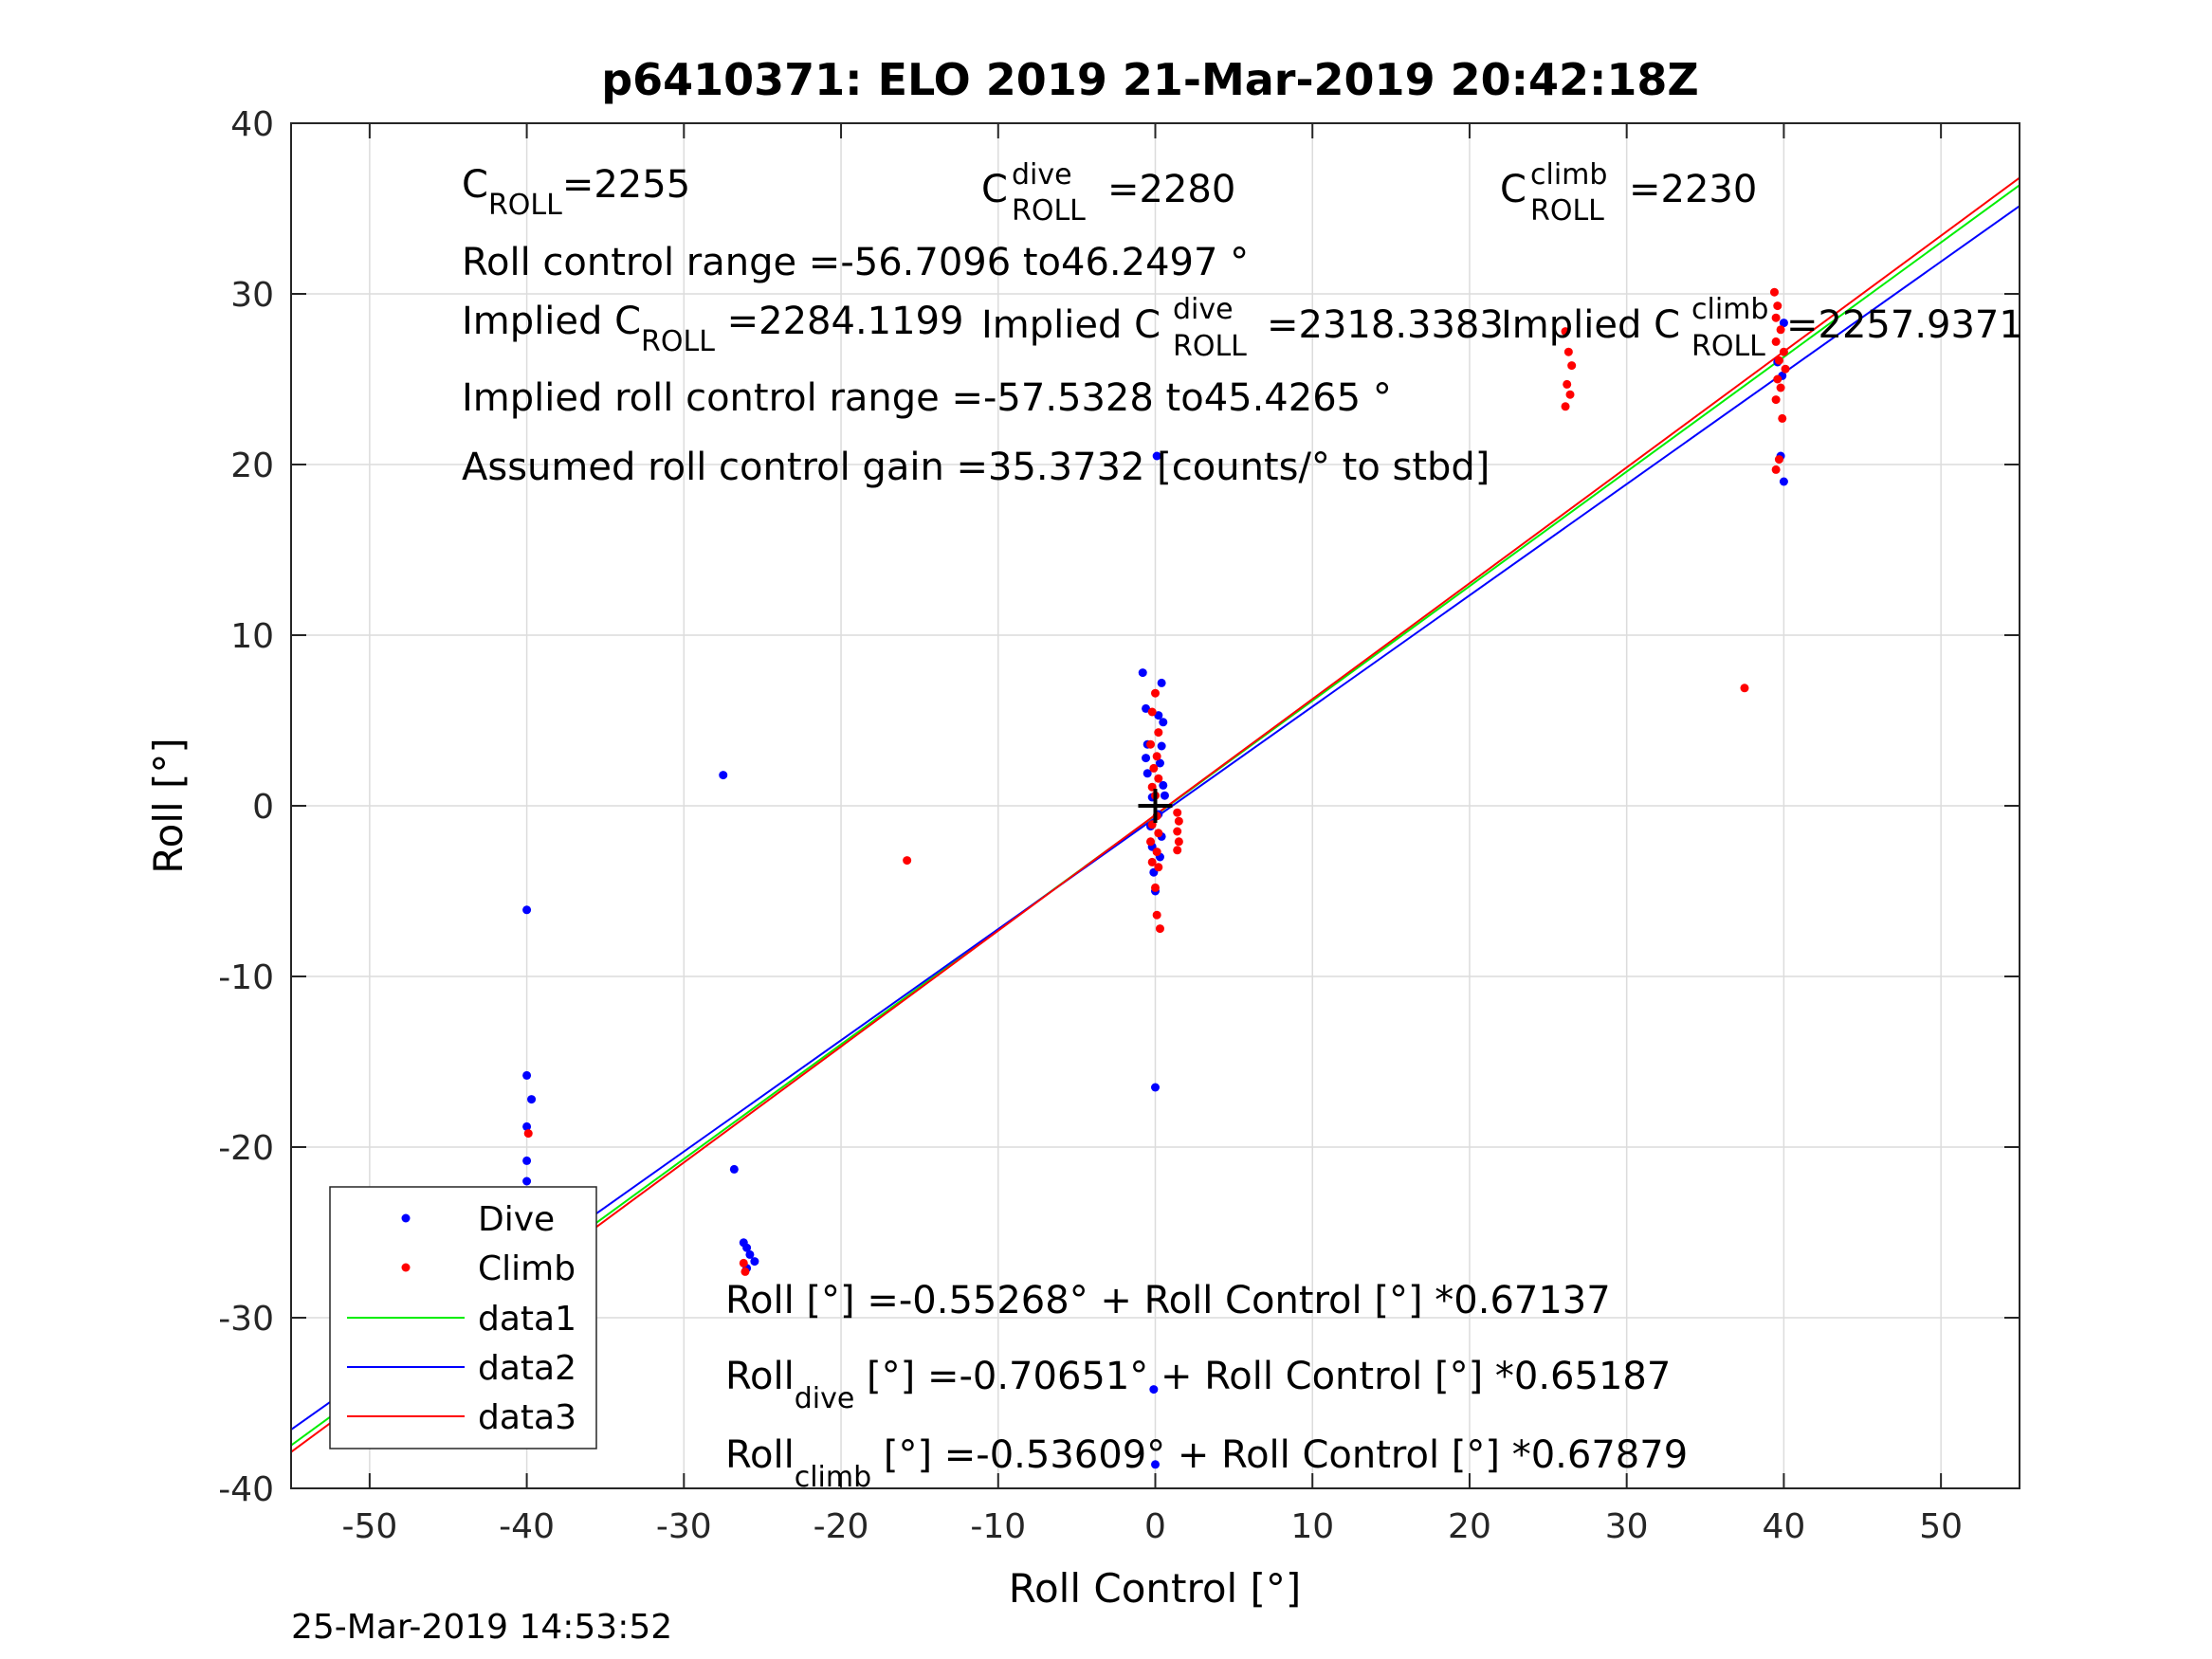  What do you see at coordinates (1150, 79) in the screenshot?
I see `chart-title: p6410371: ELO 2019 21-Mar-2019 20:42:18Z` at bounding box center [1150, 79].